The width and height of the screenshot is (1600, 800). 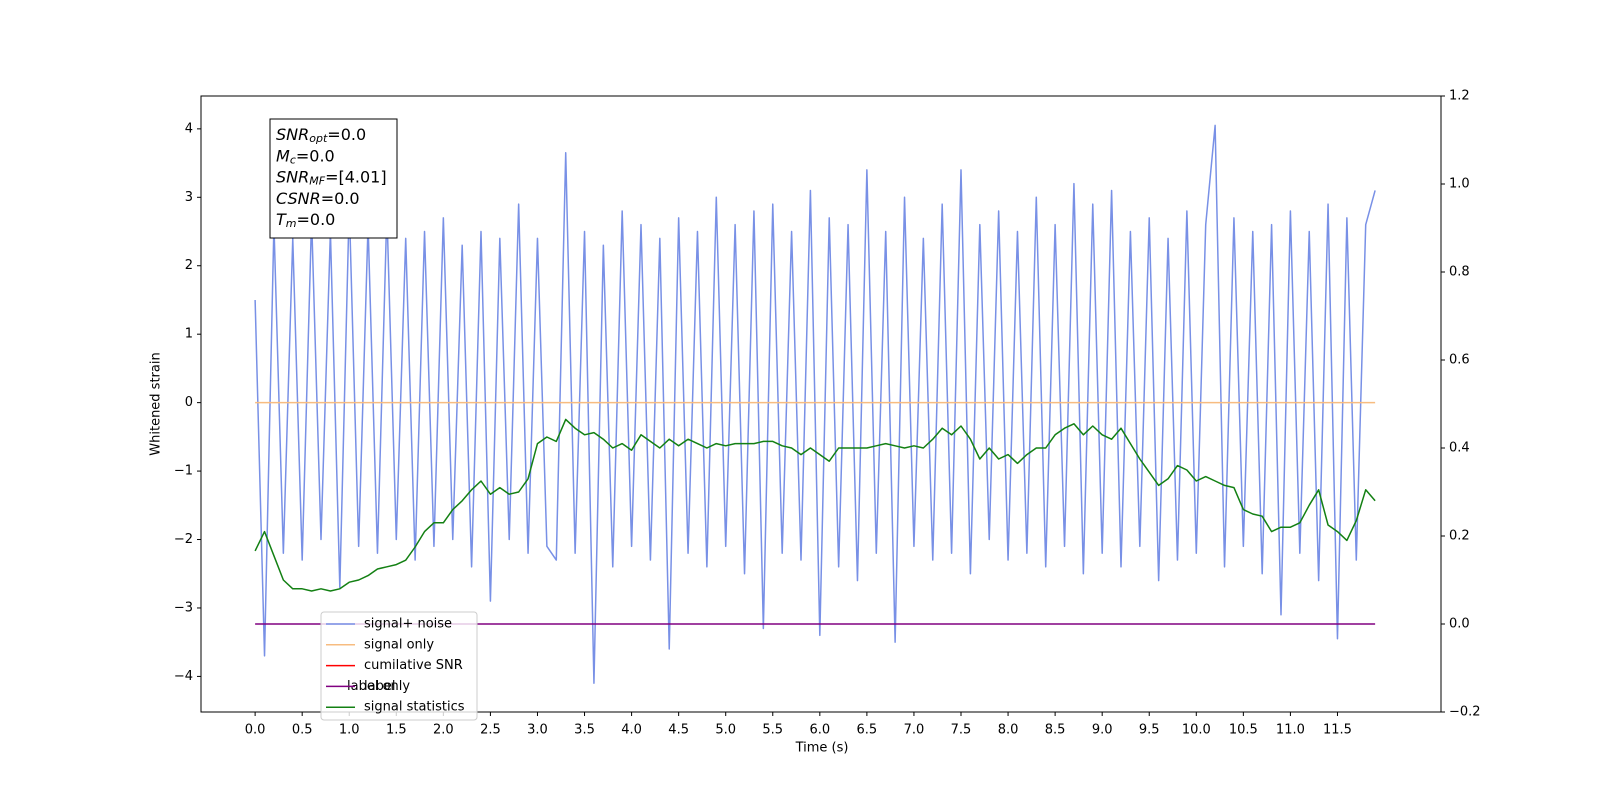 What do you see at coordinates (349, 730) in the screenshot?
I see `x-tick-label: 1.0` at bounding box center [349, 730].